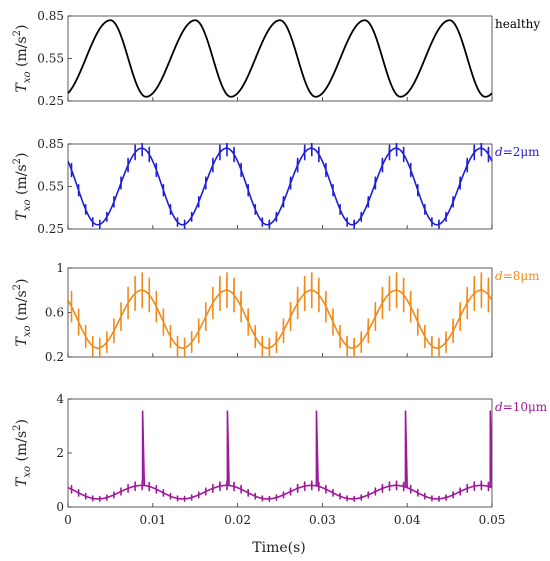 The width and height of the screenshot is (550, 561). Describe the element at coordinates (521, 276) in the screenshot. I see `series-label-value: =8μm` at that location.